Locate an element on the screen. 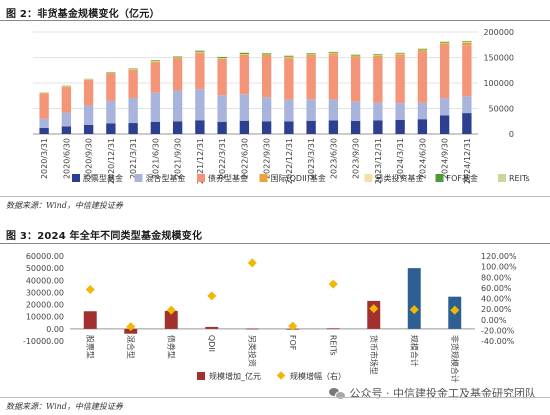  legend-label: 另类投资基金 is located at coordinates (400, 178).